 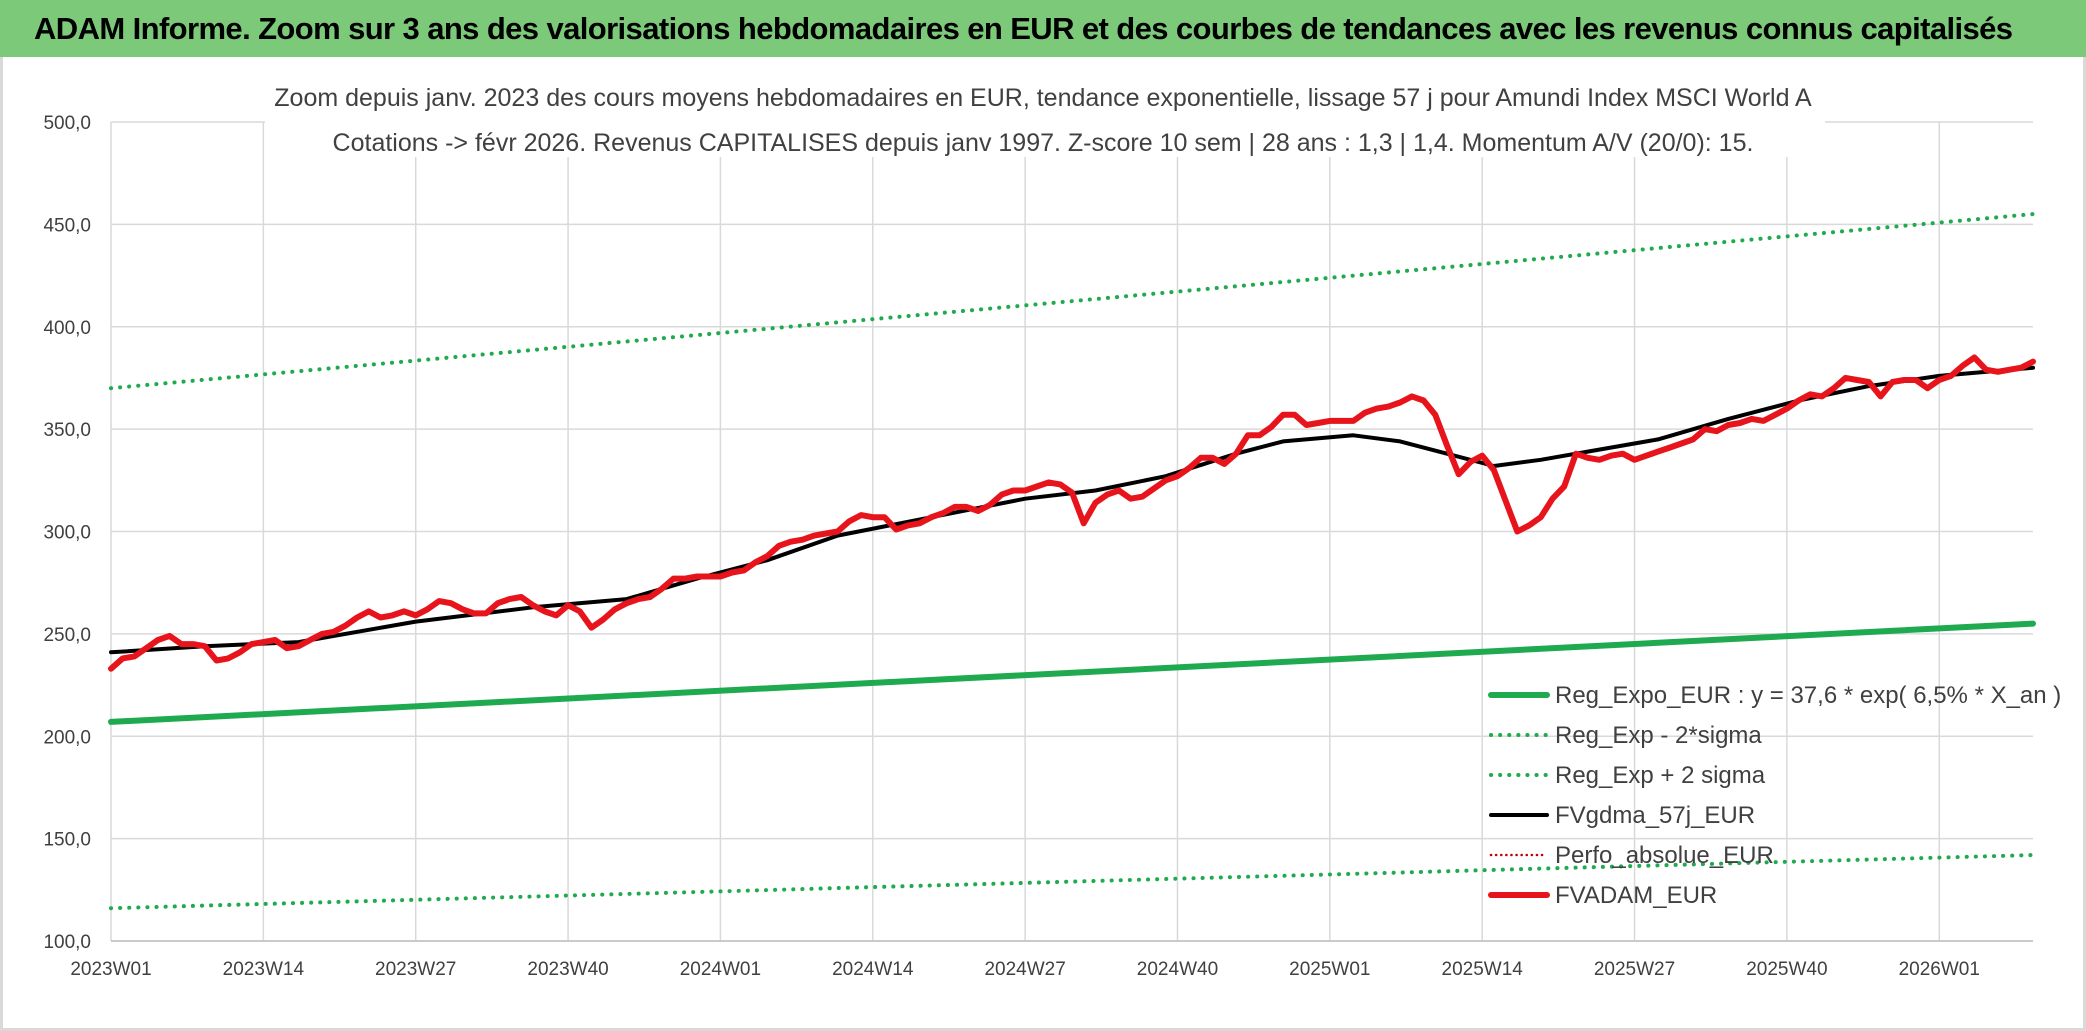 I want to click on y-tick-label: 150,0, so click(x=67, y=840).